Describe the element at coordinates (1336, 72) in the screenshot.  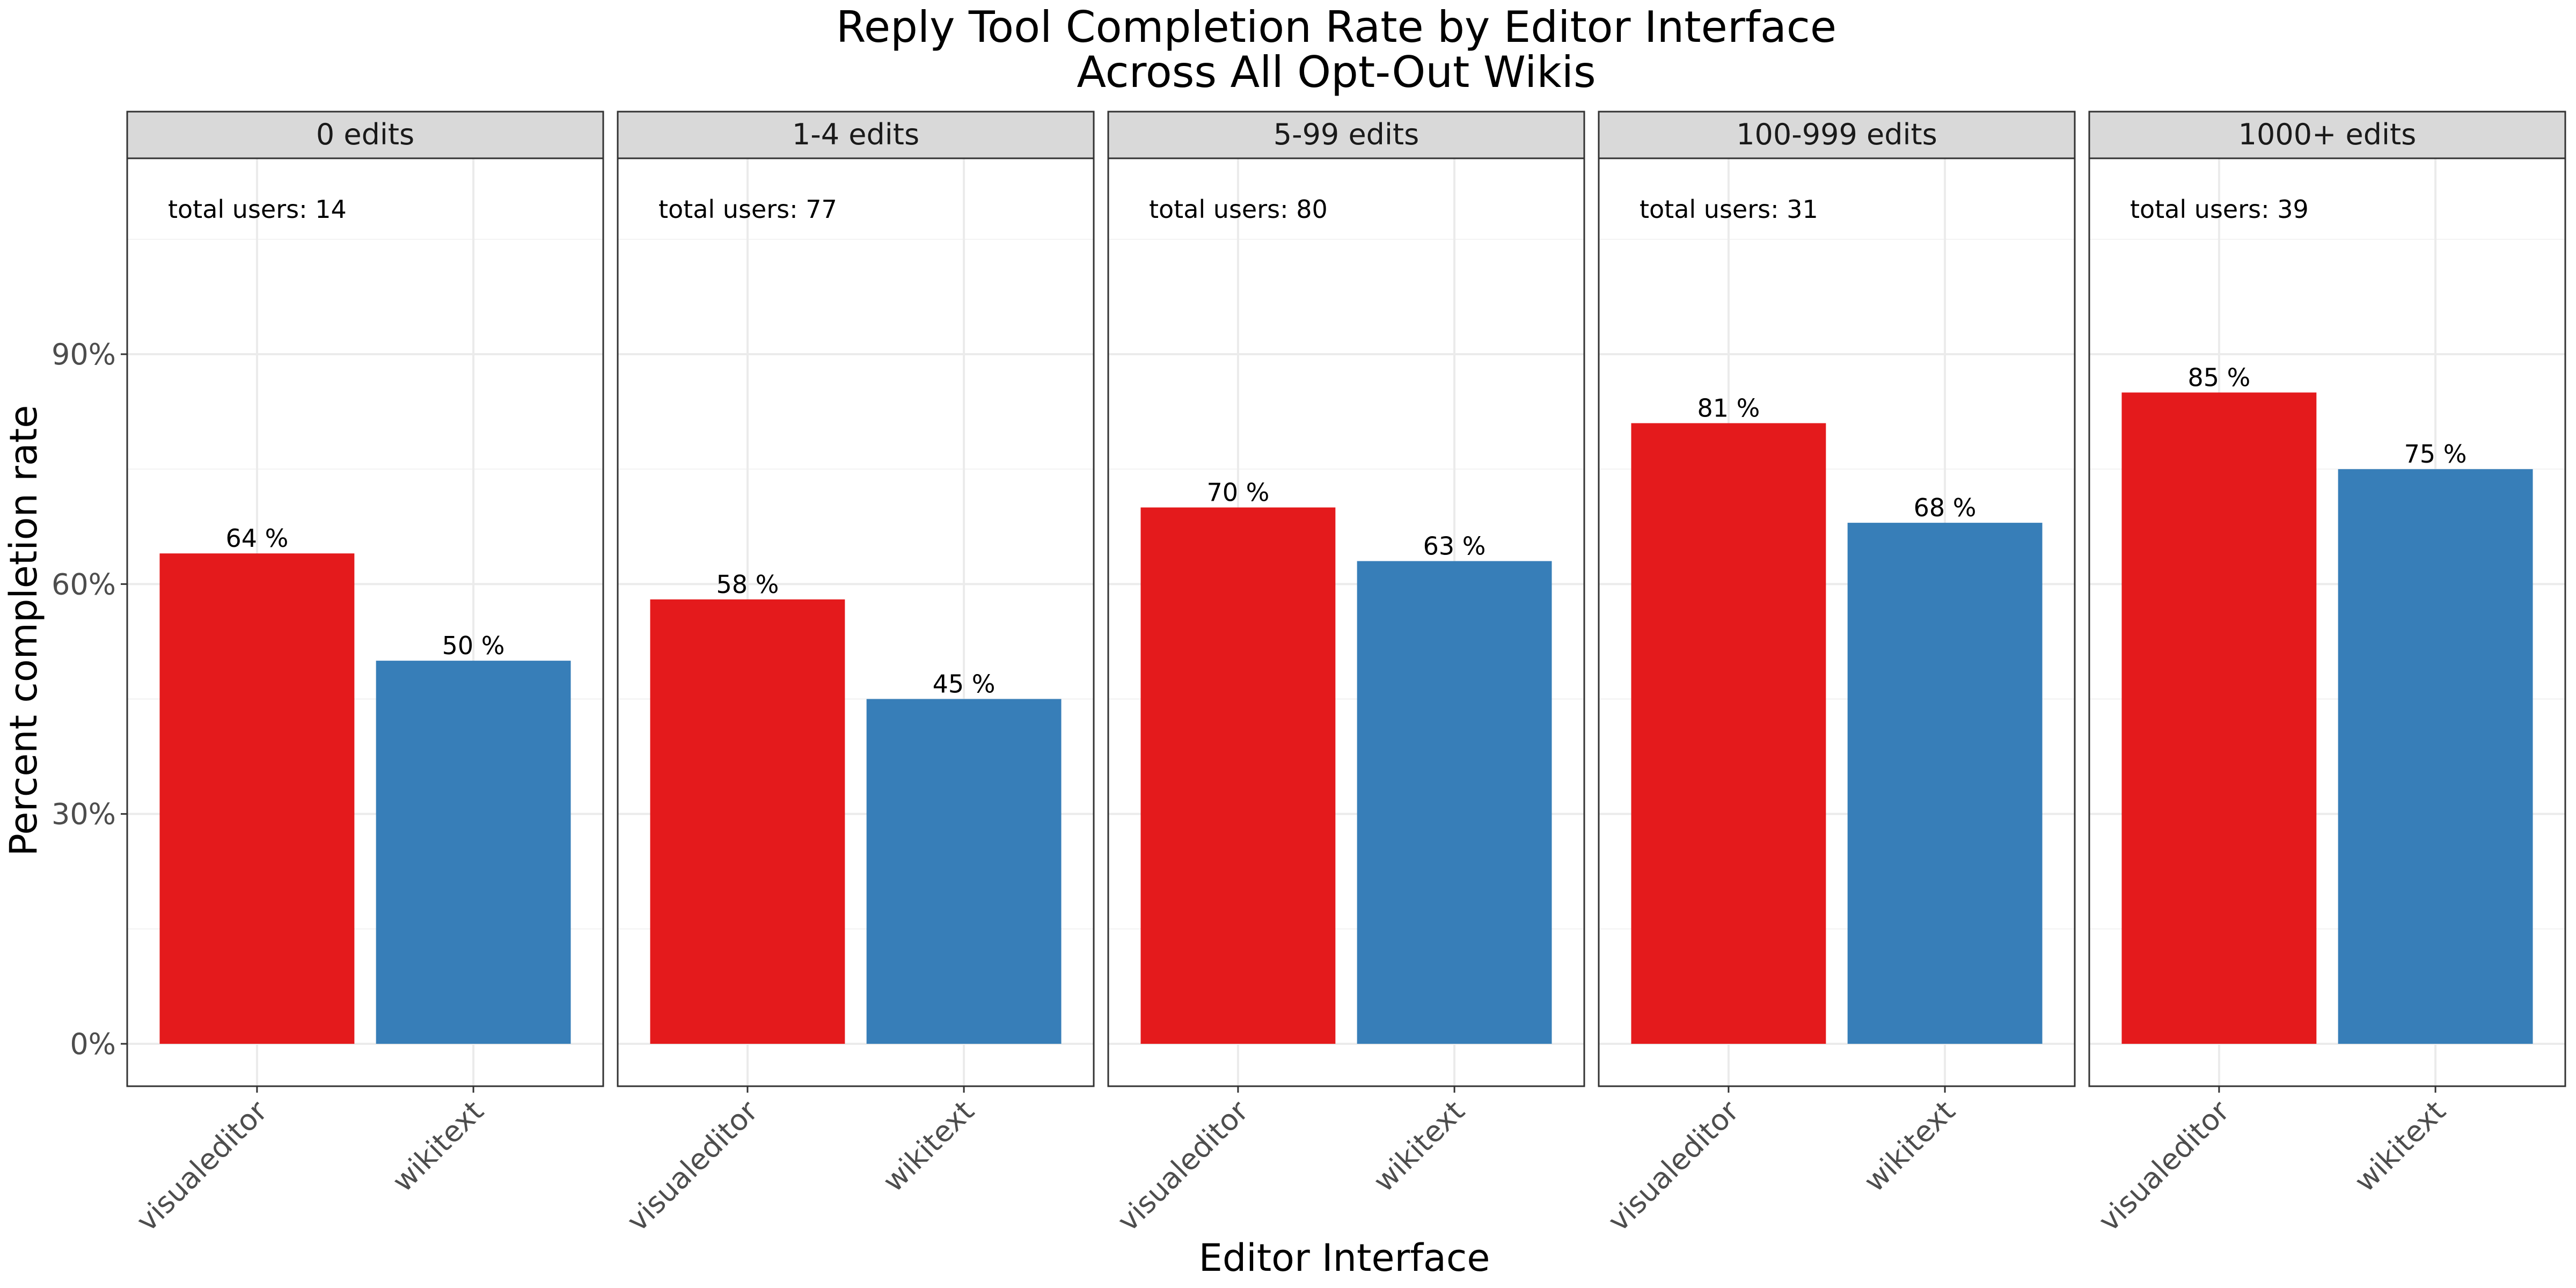
I see `chart-subtitle: Across All Opt-Out Wikis` at that location.